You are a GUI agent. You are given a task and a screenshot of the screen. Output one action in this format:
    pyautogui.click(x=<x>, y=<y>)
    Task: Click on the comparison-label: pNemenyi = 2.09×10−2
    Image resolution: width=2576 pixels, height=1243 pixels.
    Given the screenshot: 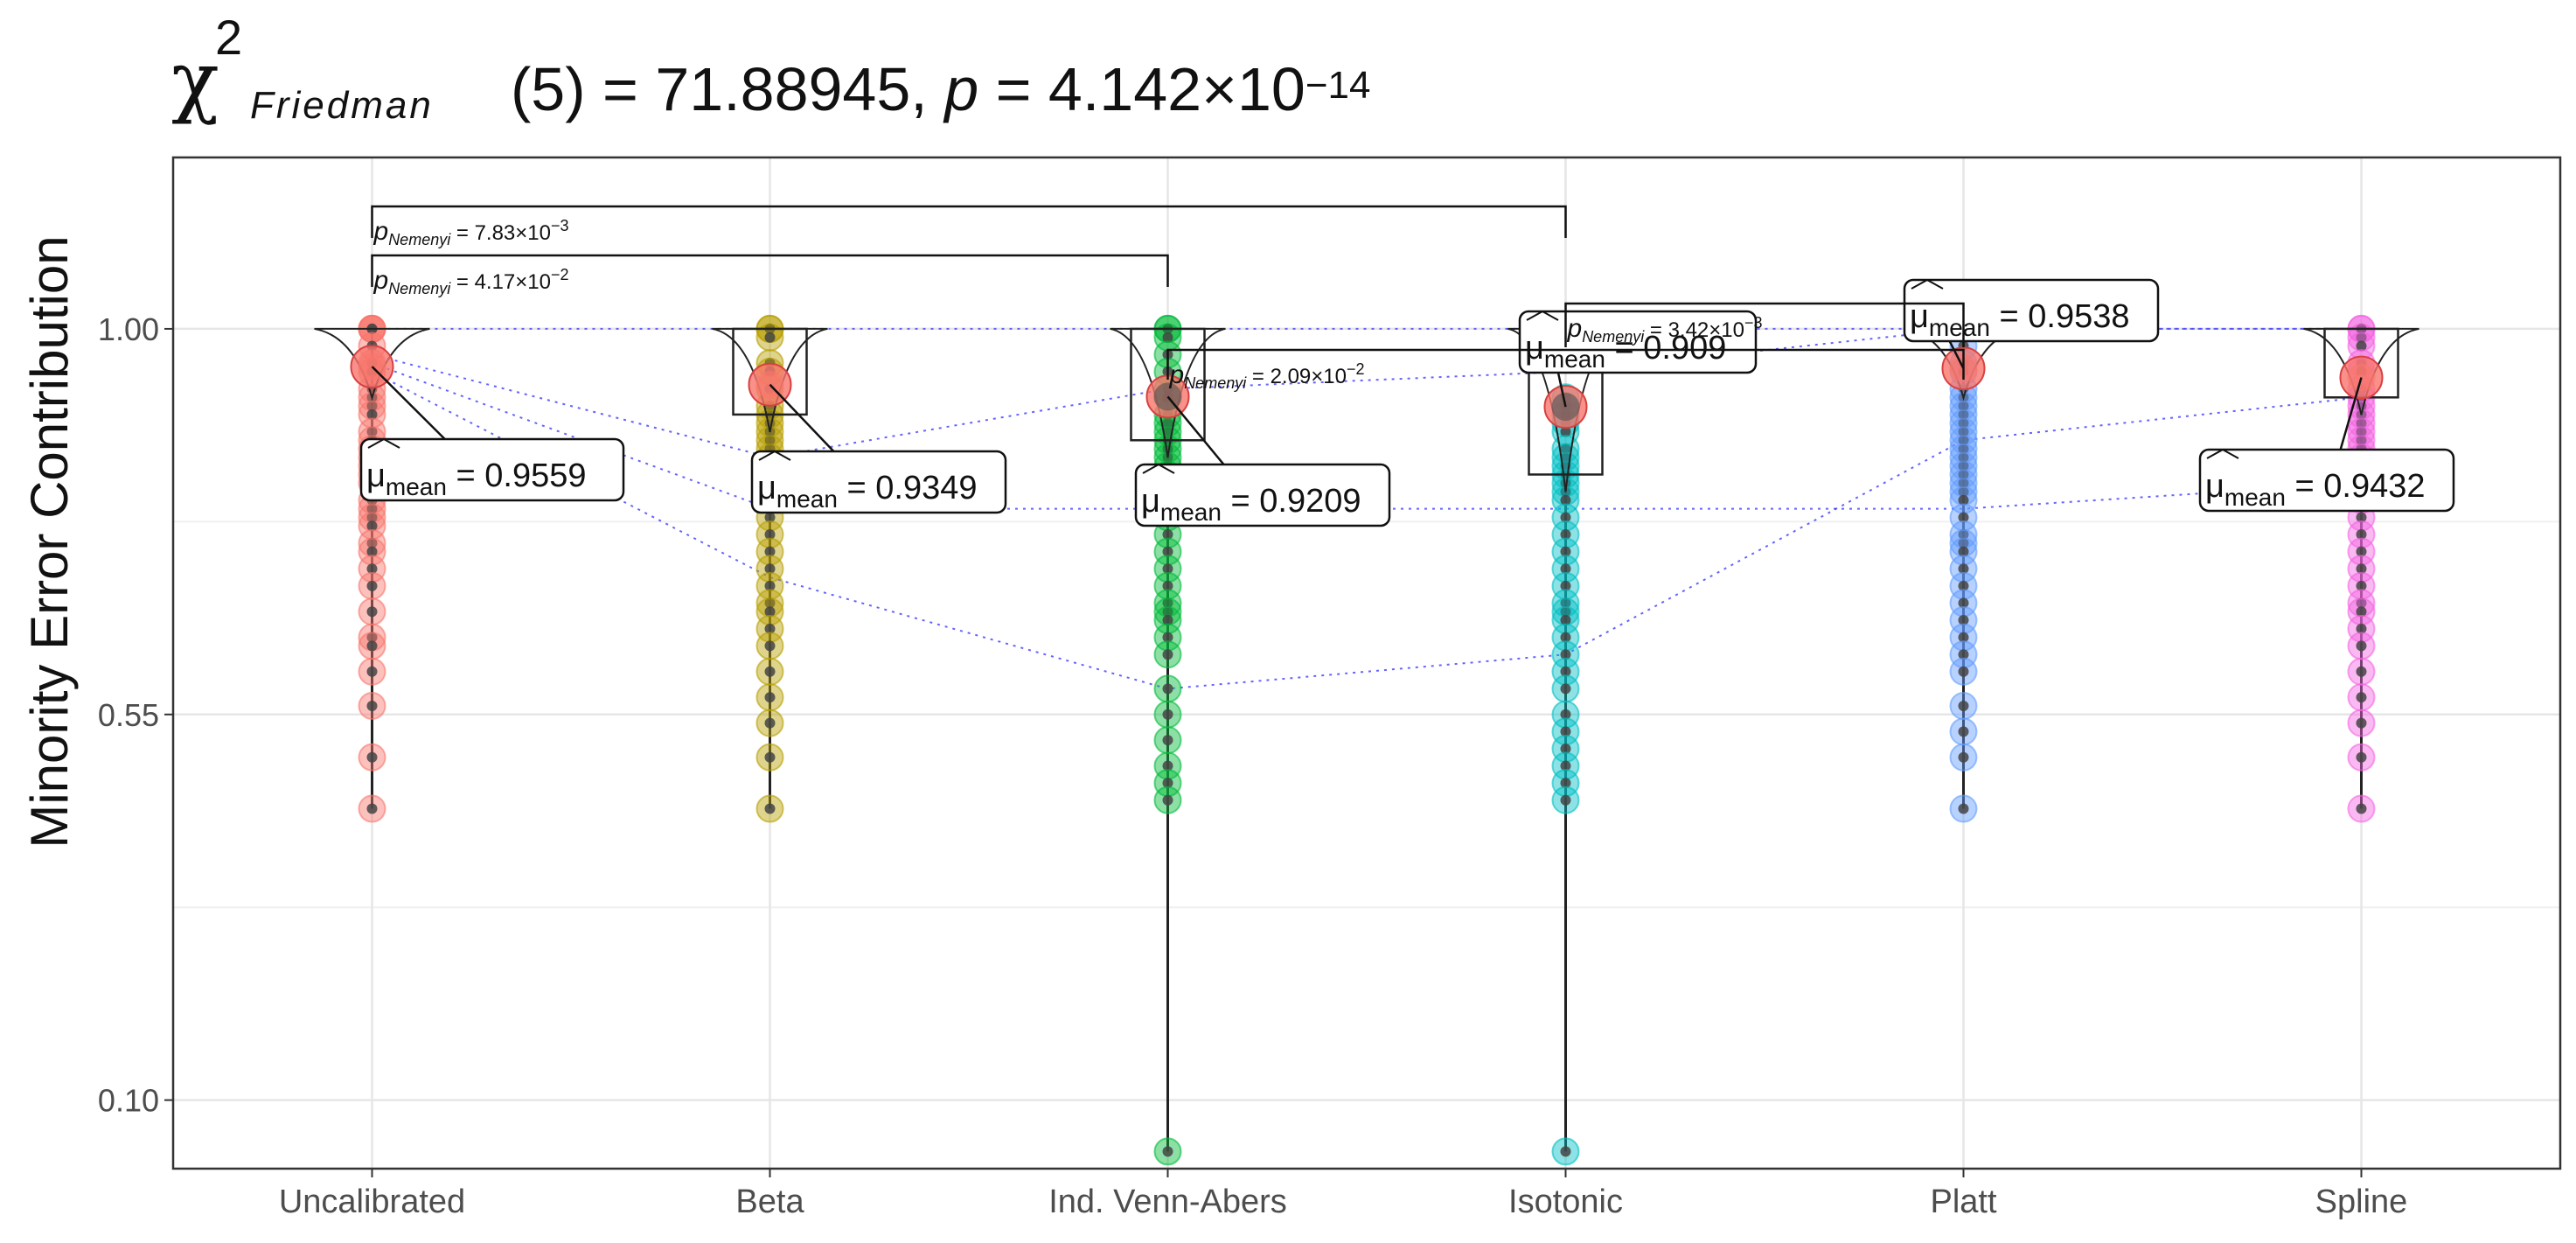 What is the action you would take?
    pyautogui.click(x=1267, y=376)
    